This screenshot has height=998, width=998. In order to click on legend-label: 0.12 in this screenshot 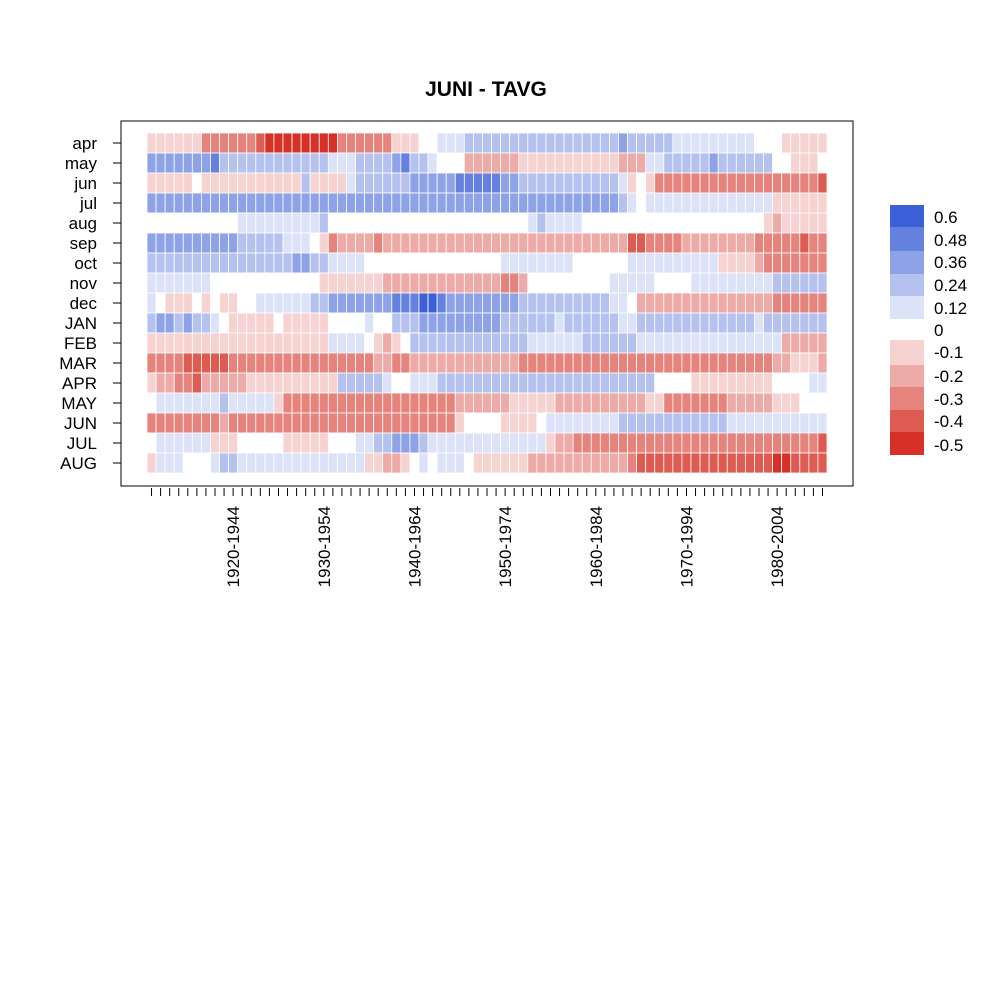, I will do `click(950, 308)`.